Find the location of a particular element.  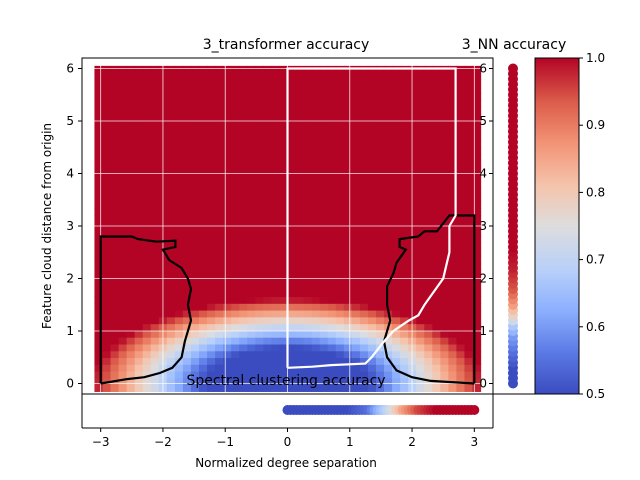

y-axis-label: Feature cloud distance from origin is located at coordinates (47, 226).